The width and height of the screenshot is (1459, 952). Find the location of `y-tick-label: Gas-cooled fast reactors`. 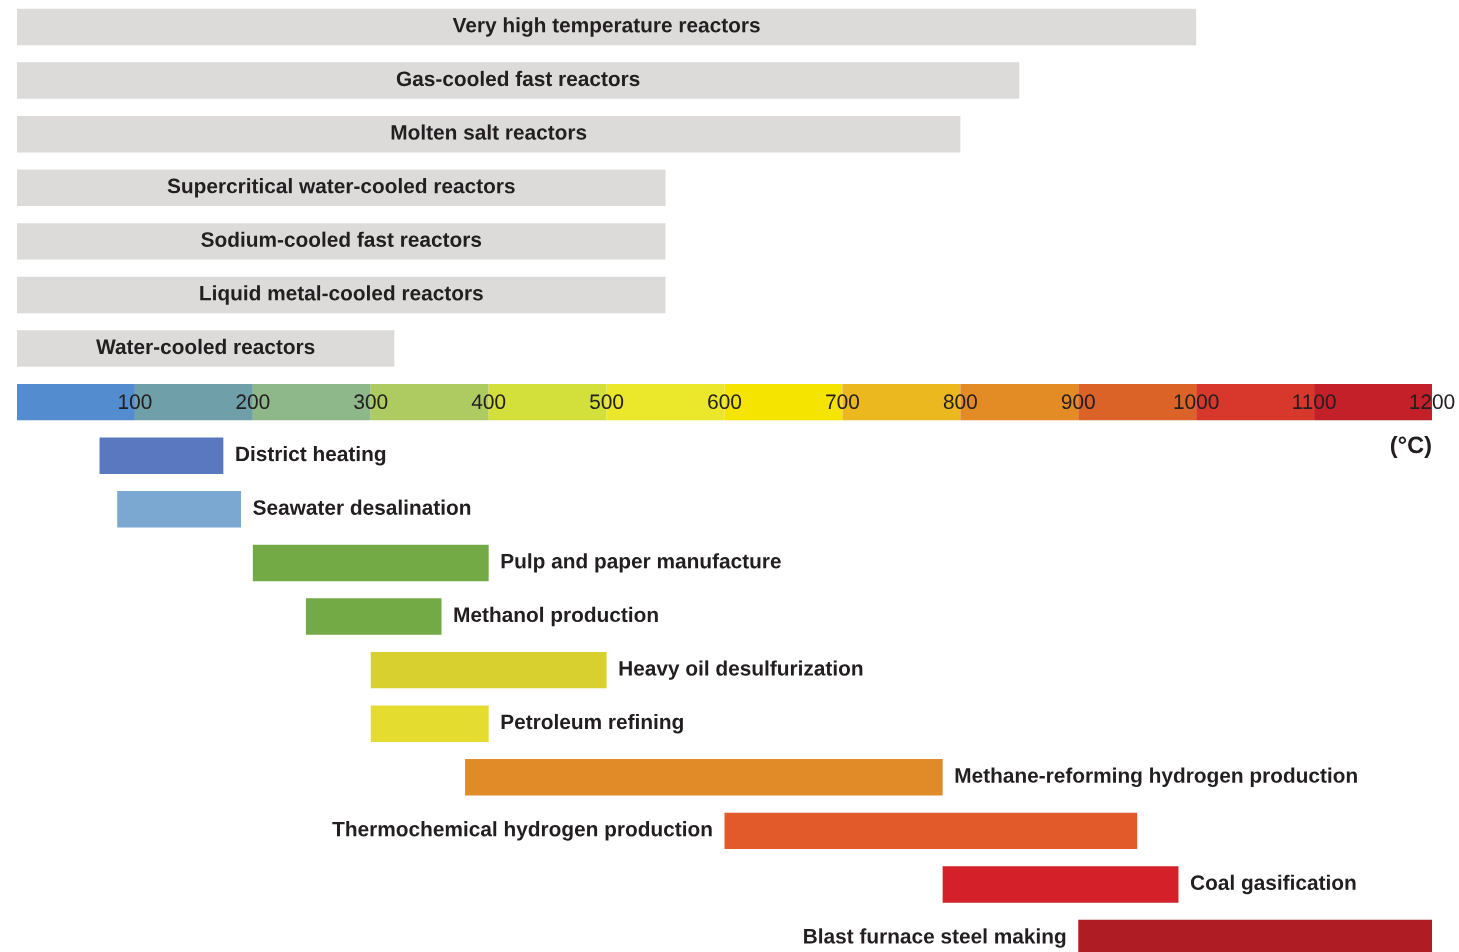

y-tick-label: Gas-cooled fast reactors is located at coordinates (518, 78).